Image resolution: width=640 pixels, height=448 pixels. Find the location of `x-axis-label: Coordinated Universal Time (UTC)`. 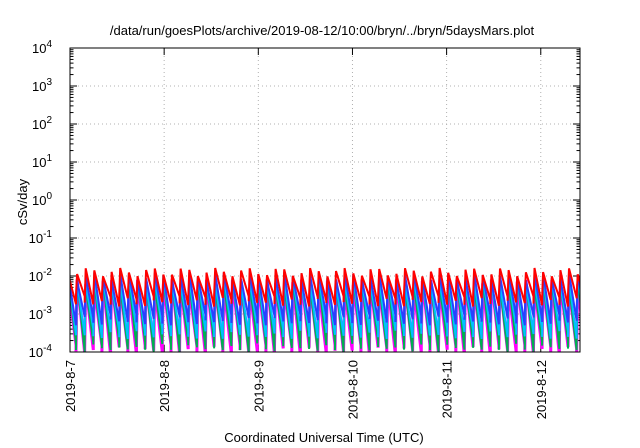

x-axis-label: Coordinated Universal Time (UTC) is located at coordinates (323, 437).